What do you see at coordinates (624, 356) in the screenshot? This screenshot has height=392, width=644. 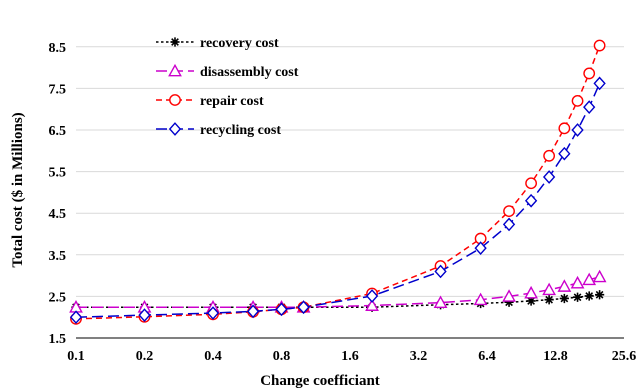 I see `x-tick-label: 25.6` at bounding box center [624, 356].